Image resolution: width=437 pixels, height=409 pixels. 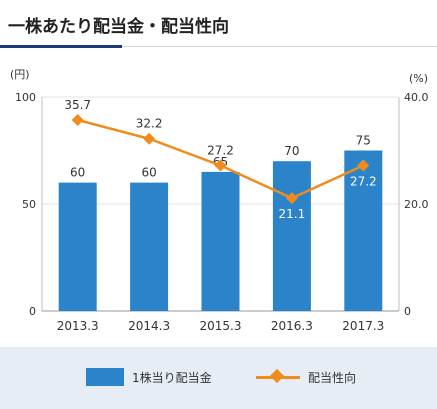 What do you see at coordinates (418, 78) in the screenshot?
I see `y-right-unit: (%)` at bounding box center [418, 78].